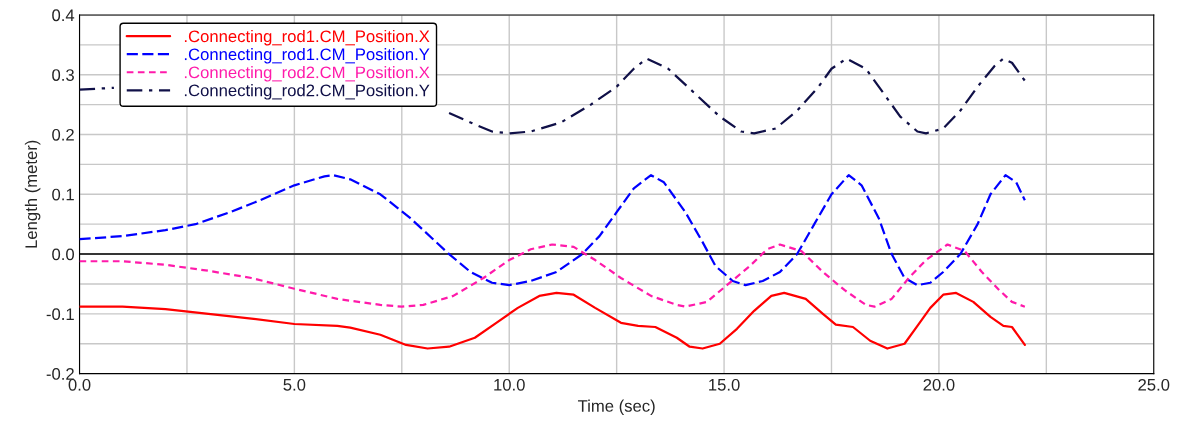 The height and width of the screenshot is (427, 1187). What do you see at coordinates (1154, 384) in the screenshot?
I see `x-tick-label: 25.0` at bounding box center [1154, 384].